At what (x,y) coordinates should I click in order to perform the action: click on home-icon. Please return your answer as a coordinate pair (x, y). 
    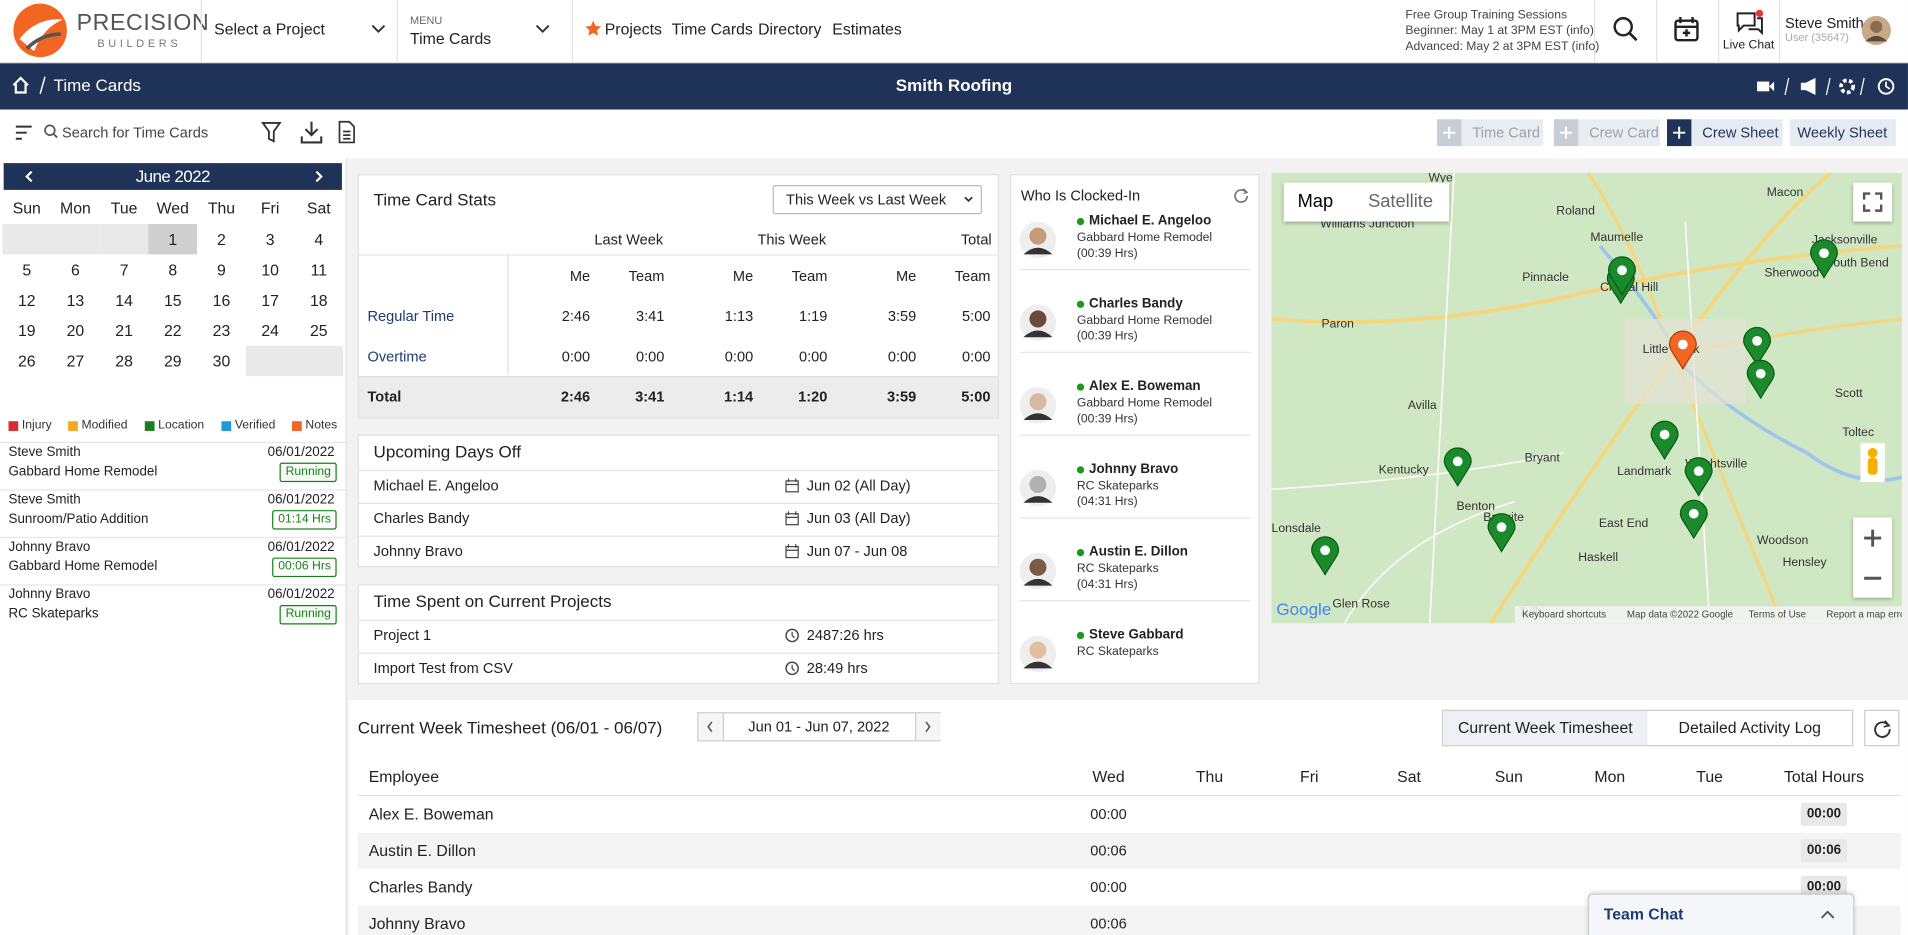
    Looking at the image, I should click on (20, 85).